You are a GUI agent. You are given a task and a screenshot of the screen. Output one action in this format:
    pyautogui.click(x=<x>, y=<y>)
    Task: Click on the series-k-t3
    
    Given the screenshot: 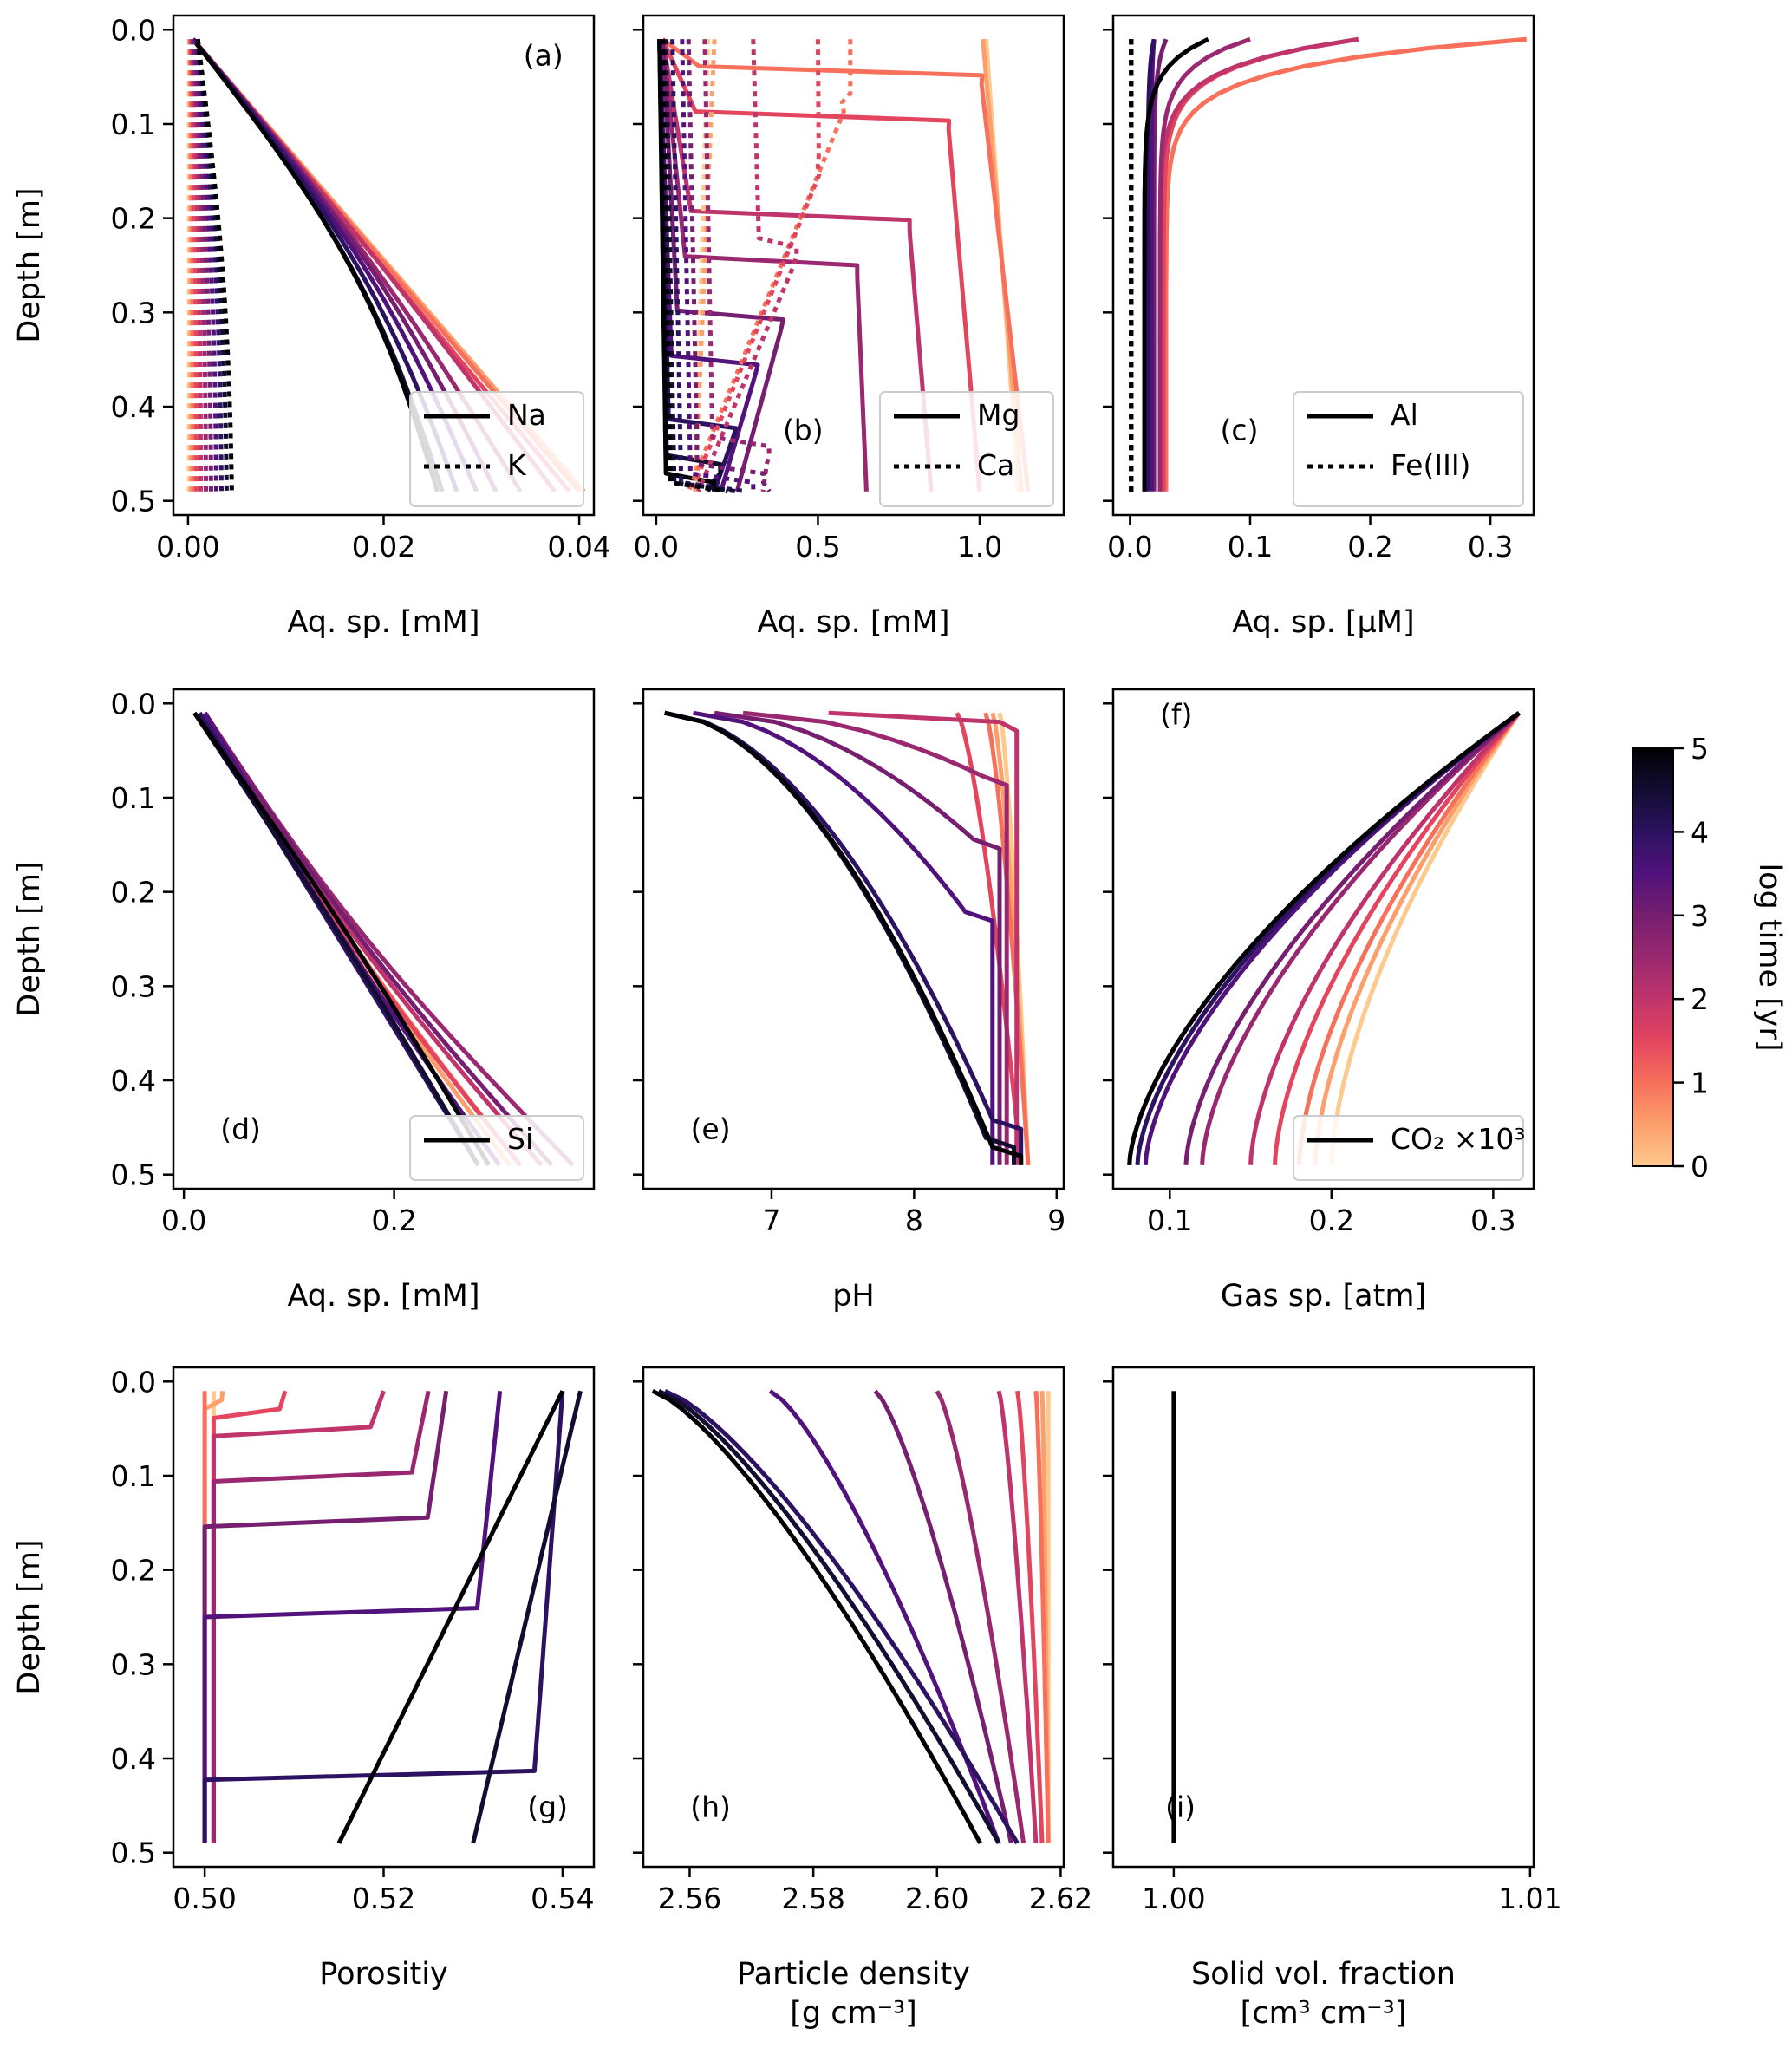 What is the action you would take?
    pyautogui.click(x=193, y=265)
    